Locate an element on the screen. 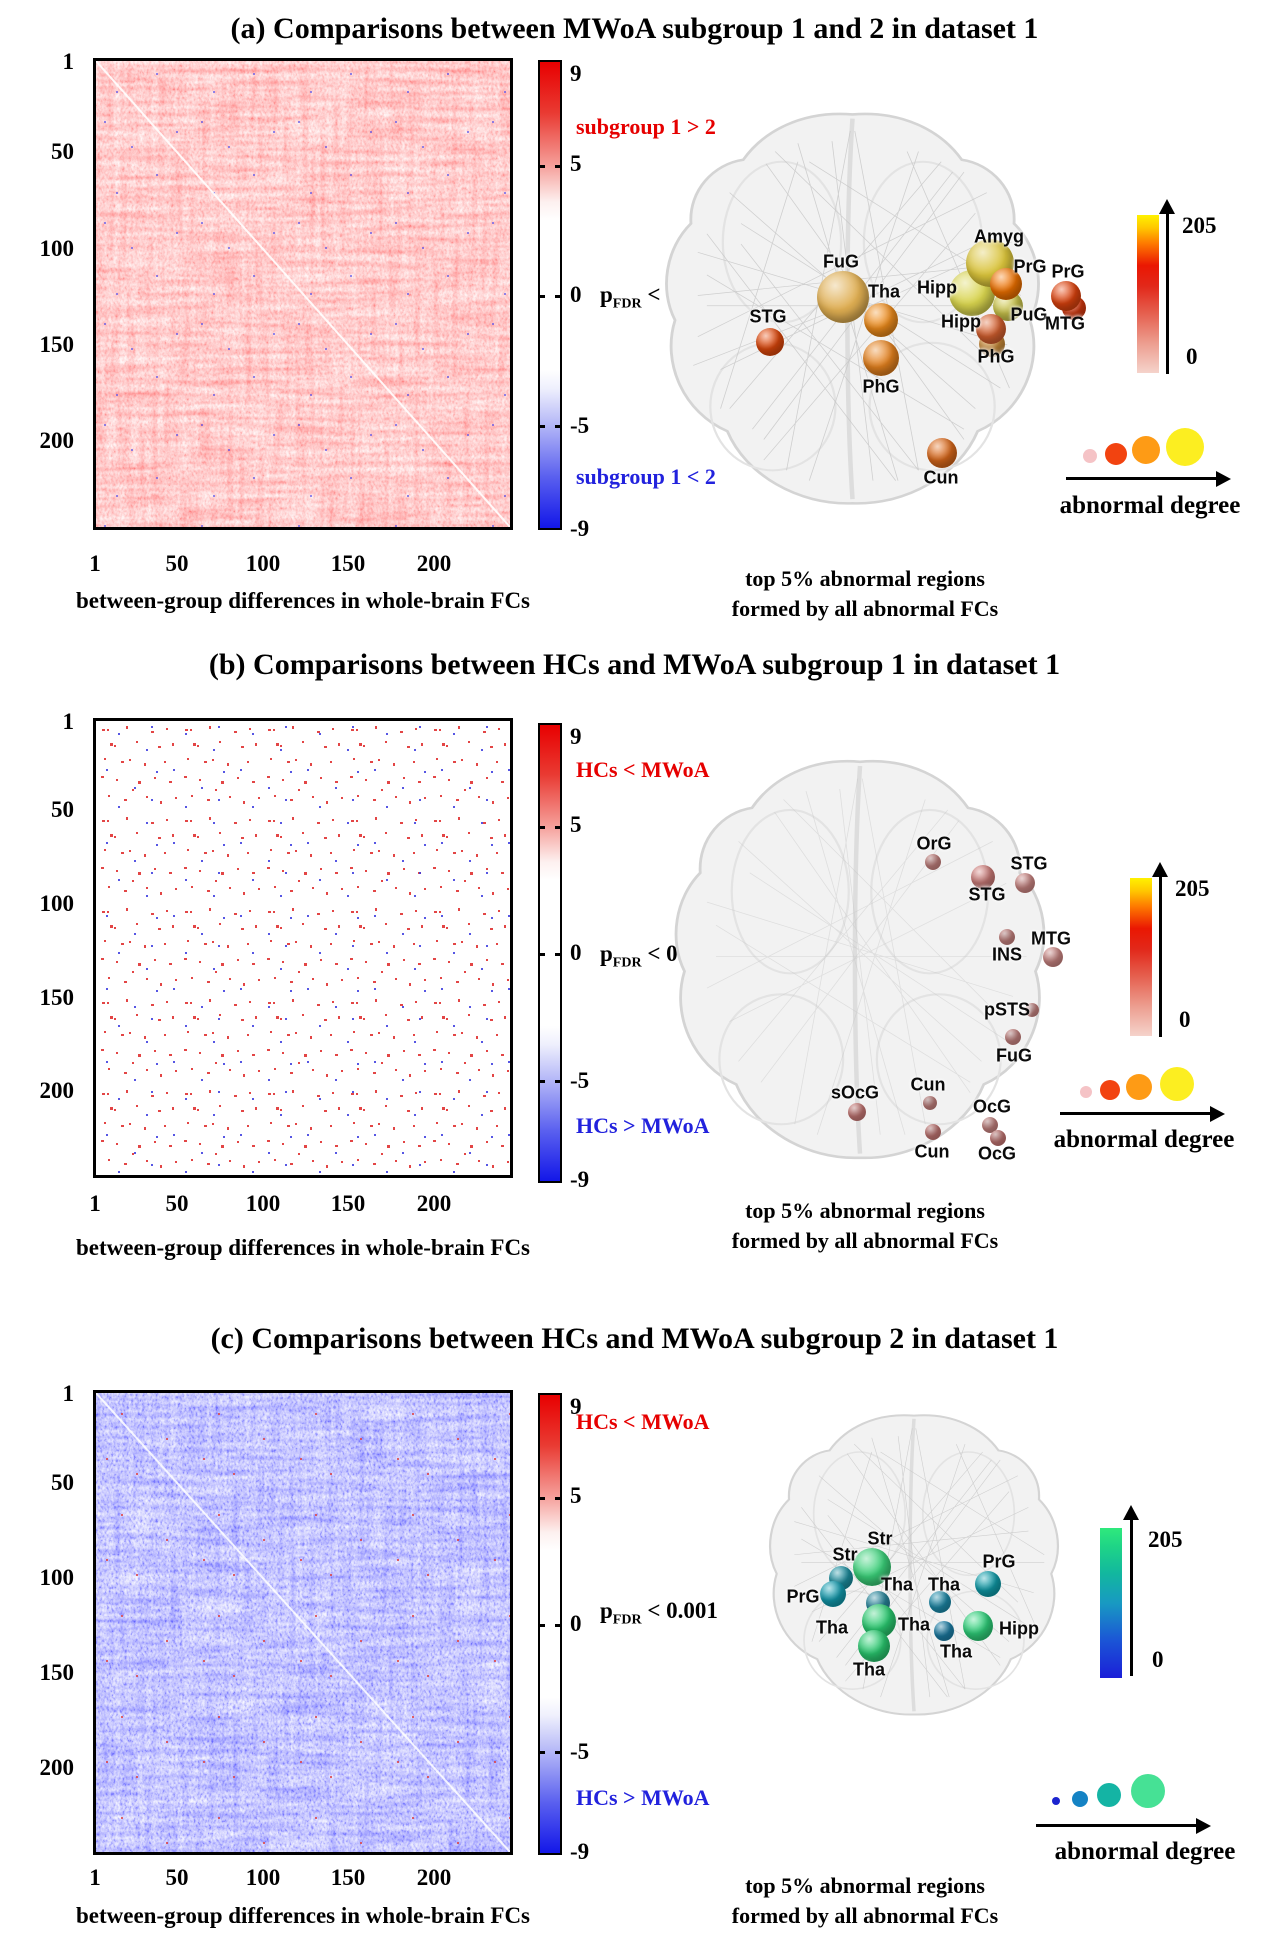 The width and height of the screenshot is (1269, 1936). region-label: OcG is located at coordinates (992, 1106).